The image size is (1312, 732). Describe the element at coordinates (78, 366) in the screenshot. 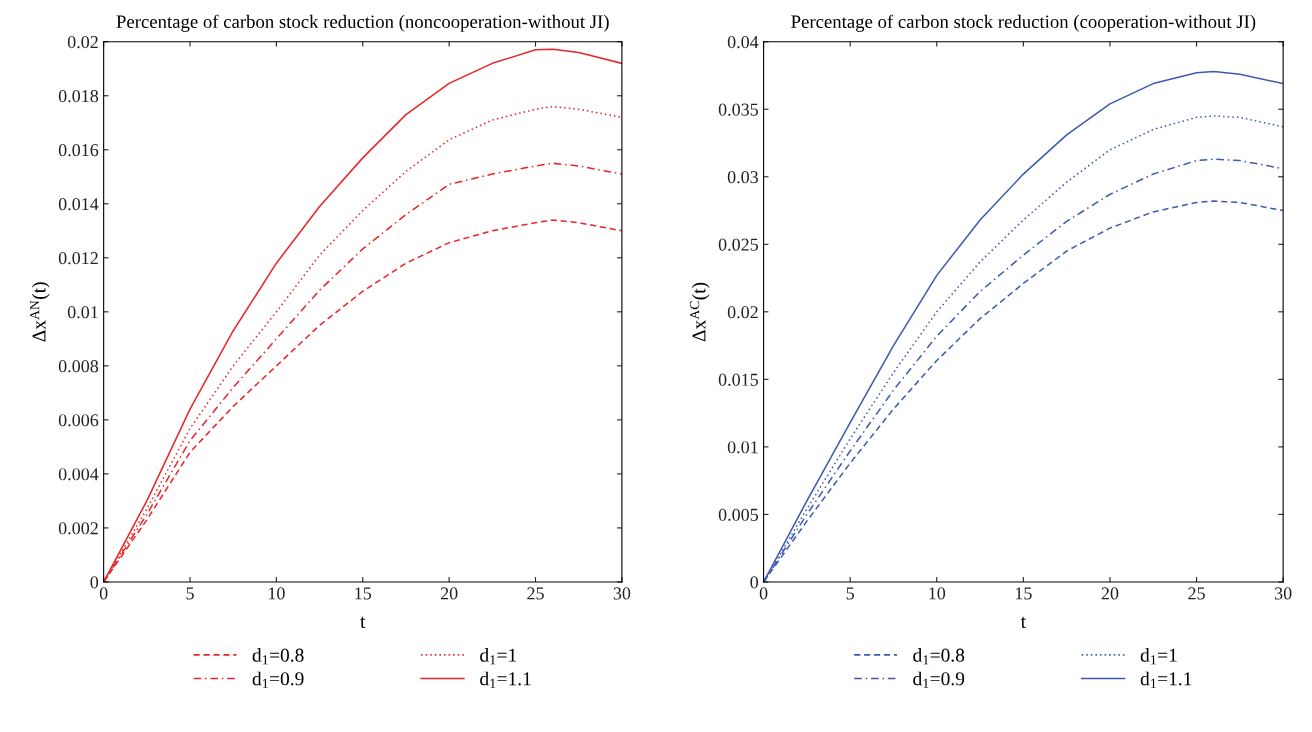

I see `y-tick-label: 0.008` at that location.